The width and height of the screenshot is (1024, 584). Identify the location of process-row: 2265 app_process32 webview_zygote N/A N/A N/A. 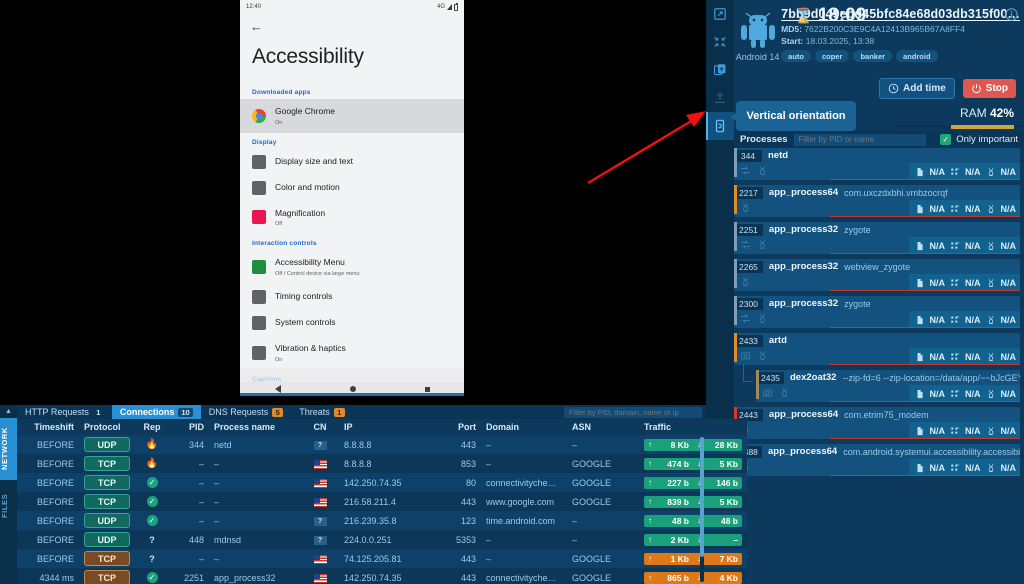
(877, 275).